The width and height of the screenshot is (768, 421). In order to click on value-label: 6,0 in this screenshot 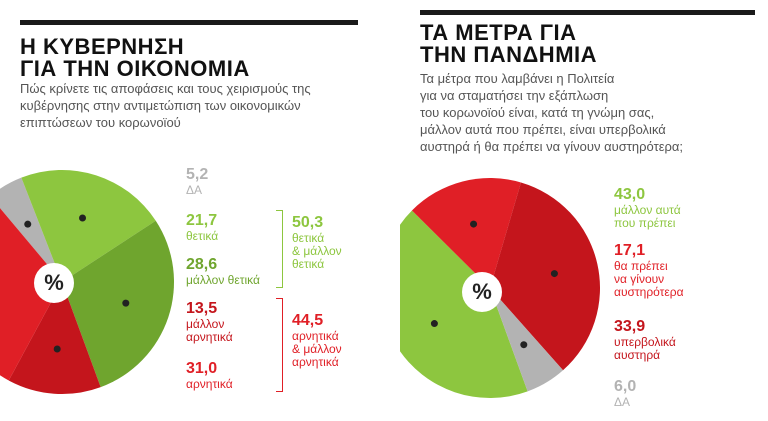, I will do `click(625, 386)`.